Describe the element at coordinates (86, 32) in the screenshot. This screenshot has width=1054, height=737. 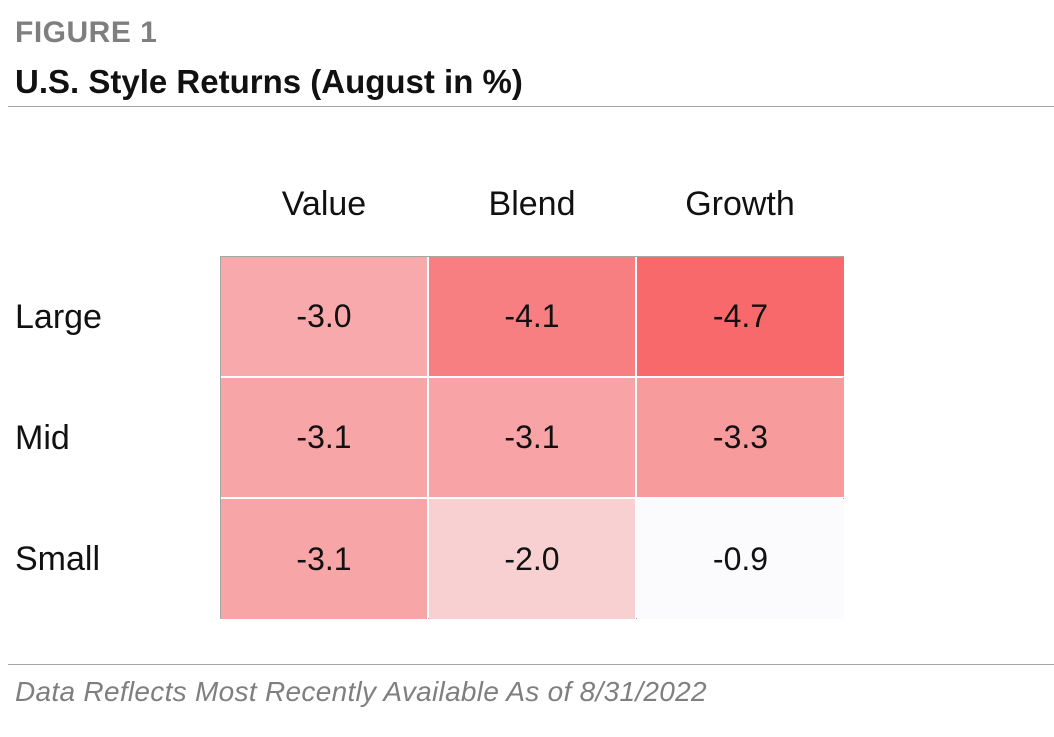
I see `figure-label: FIGURE 1` at that location.